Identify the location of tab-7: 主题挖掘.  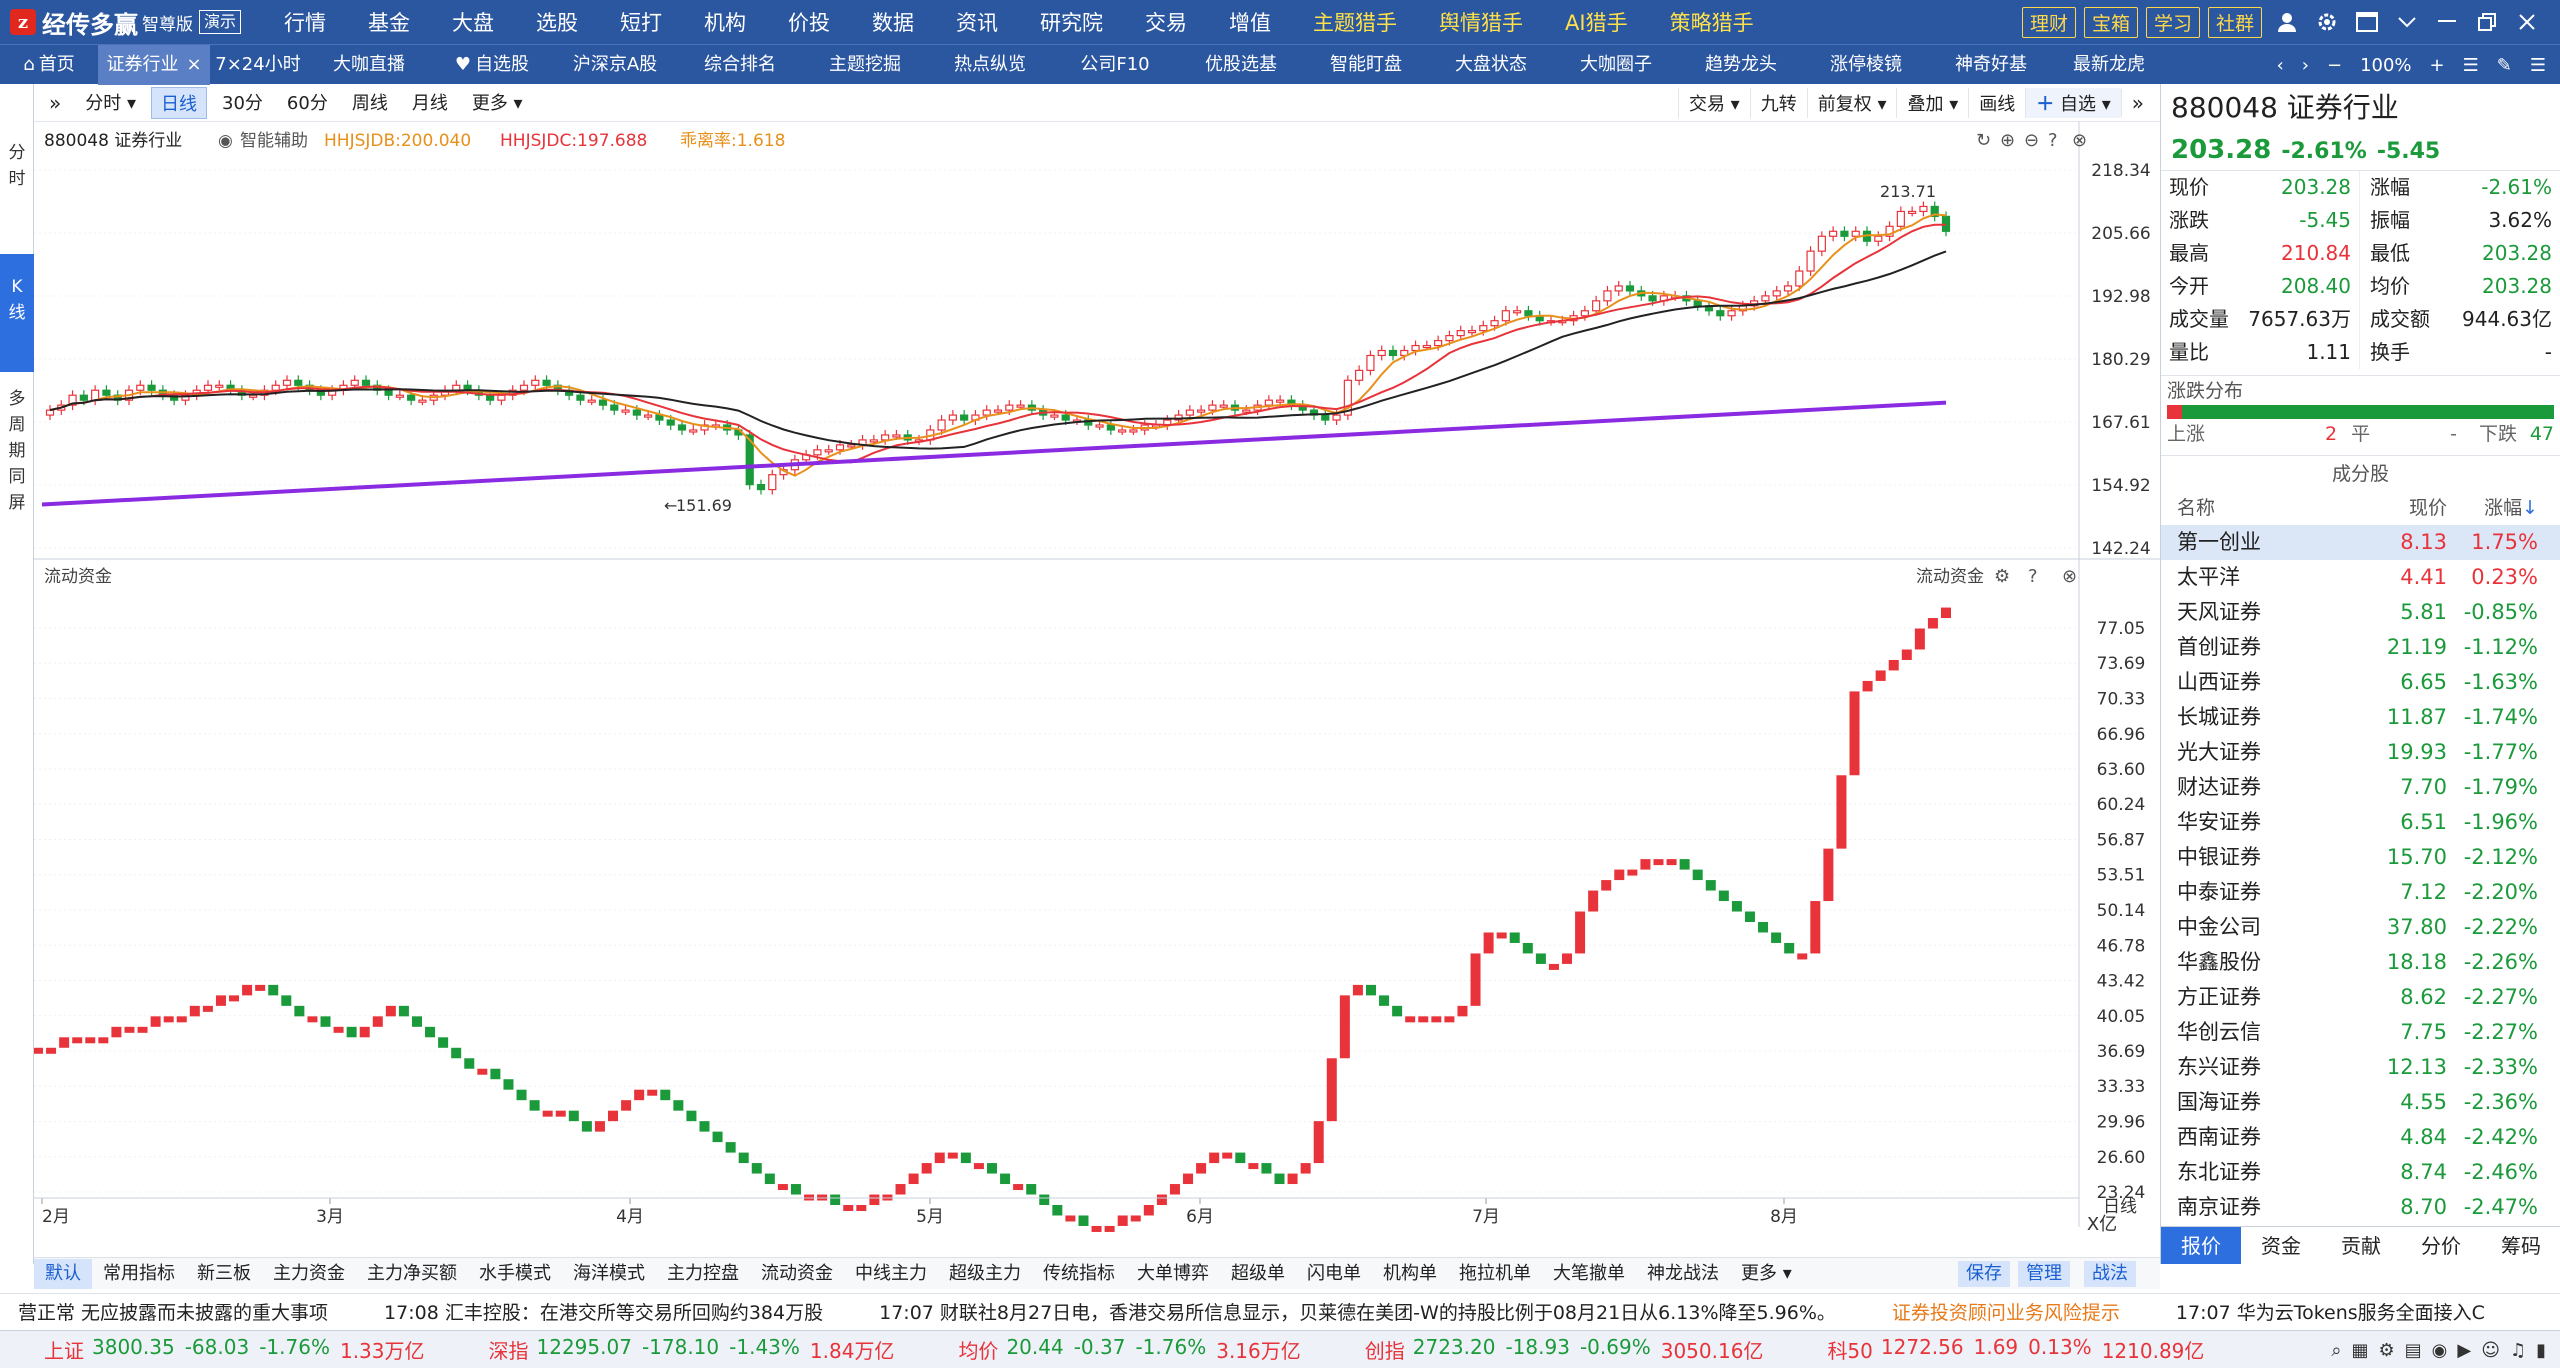
(865, 65).